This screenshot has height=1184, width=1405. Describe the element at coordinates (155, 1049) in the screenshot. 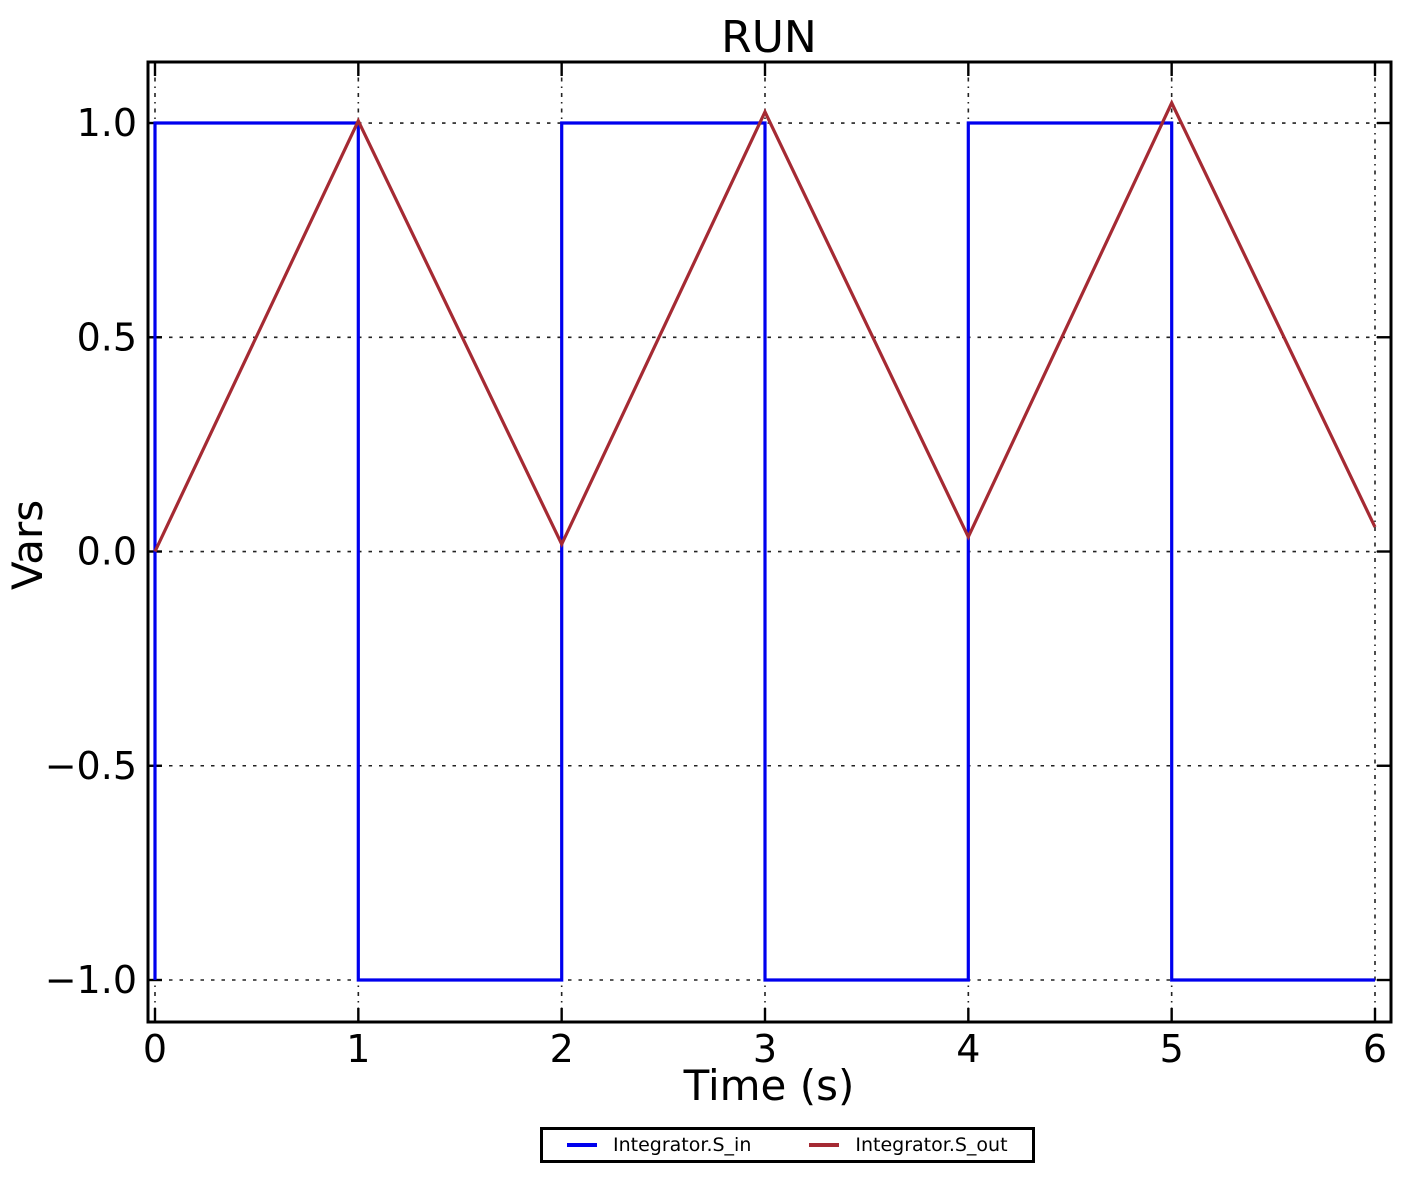

I see `x-tick-label: 0` at that location.